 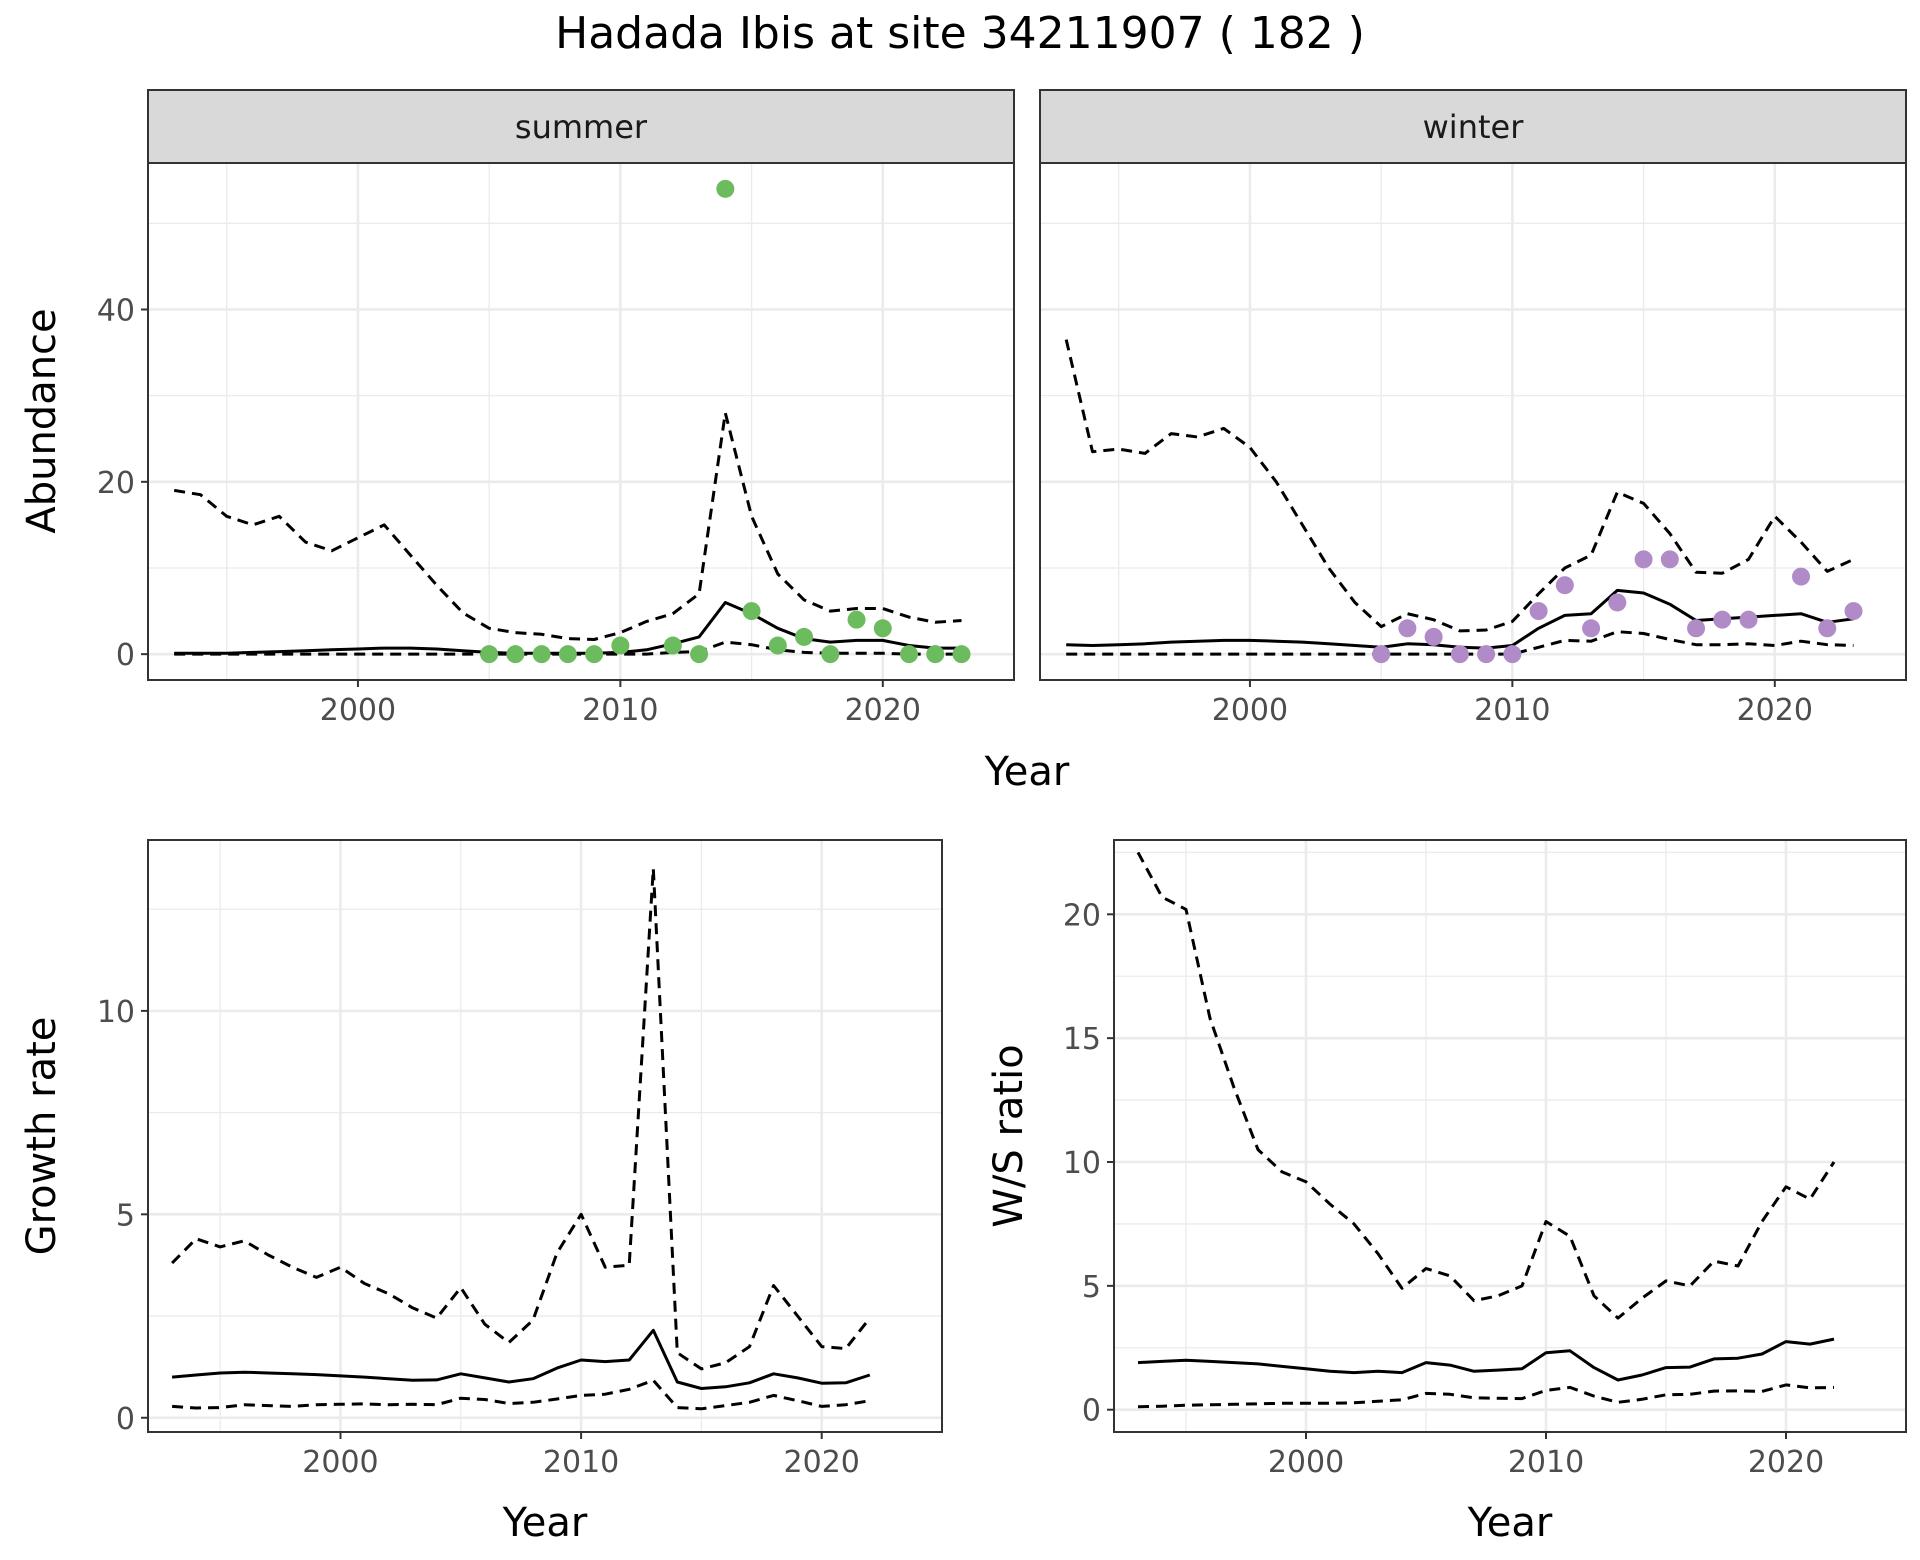 I want to click on growth-lower-line, so click(x=521, y=1394).